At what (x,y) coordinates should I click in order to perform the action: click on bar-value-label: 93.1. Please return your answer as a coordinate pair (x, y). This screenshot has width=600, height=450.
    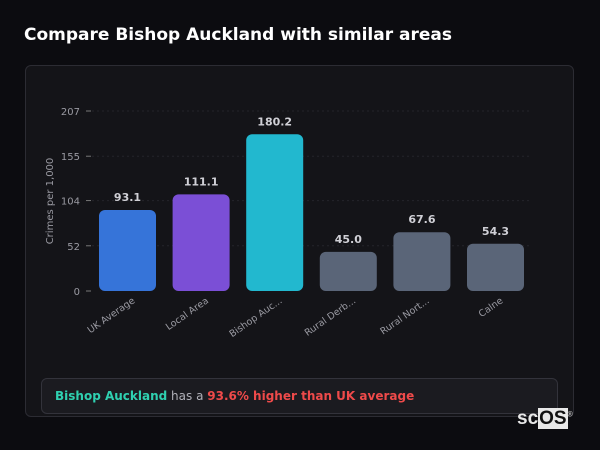
    Looking at the image, I should click on (127, 197).